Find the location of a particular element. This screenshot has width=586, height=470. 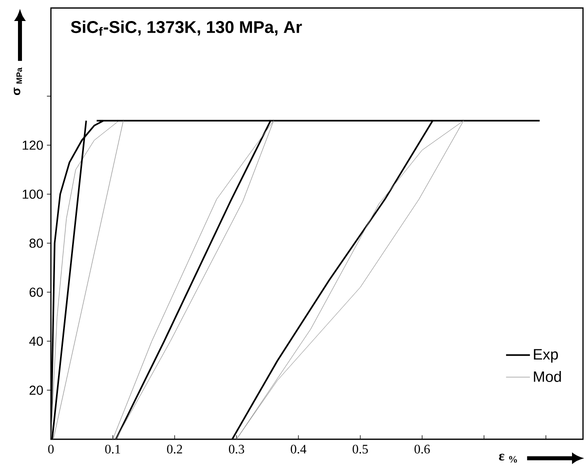

y-tick-label: 20 is located at coordinates (36, 390).